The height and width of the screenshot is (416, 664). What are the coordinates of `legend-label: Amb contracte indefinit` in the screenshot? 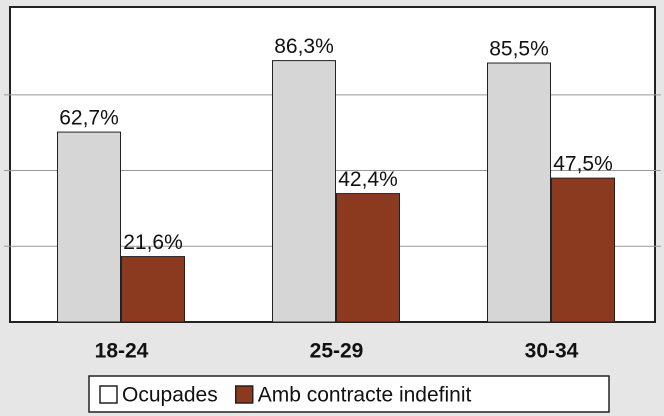 It's located at (365, 395).